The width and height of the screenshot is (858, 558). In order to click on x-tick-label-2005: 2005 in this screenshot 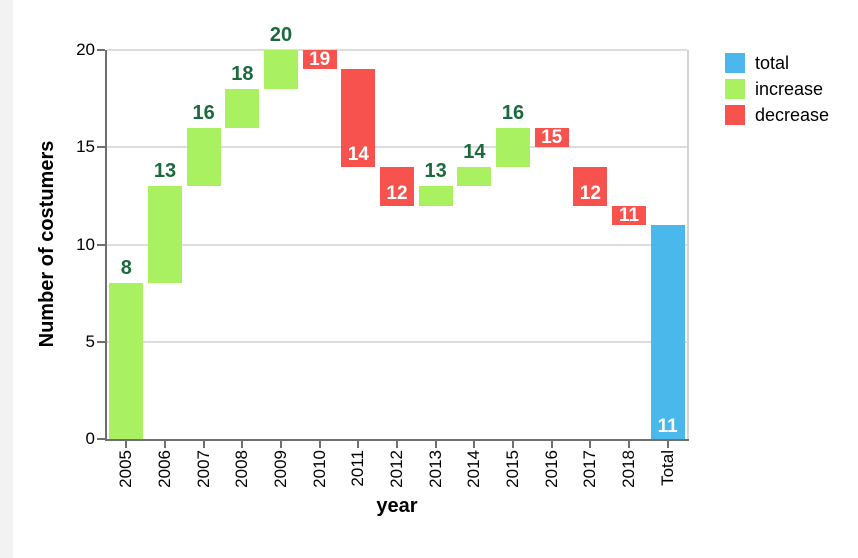, I will do `click(126, 469)`.